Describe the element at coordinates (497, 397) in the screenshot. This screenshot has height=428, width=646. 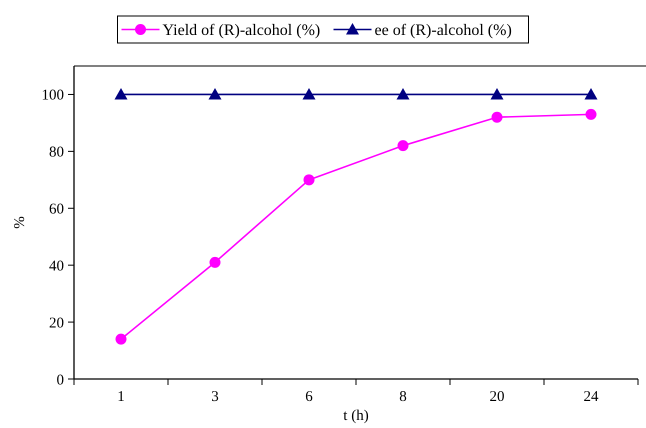
I see `x-tick-label: 20` at that location.